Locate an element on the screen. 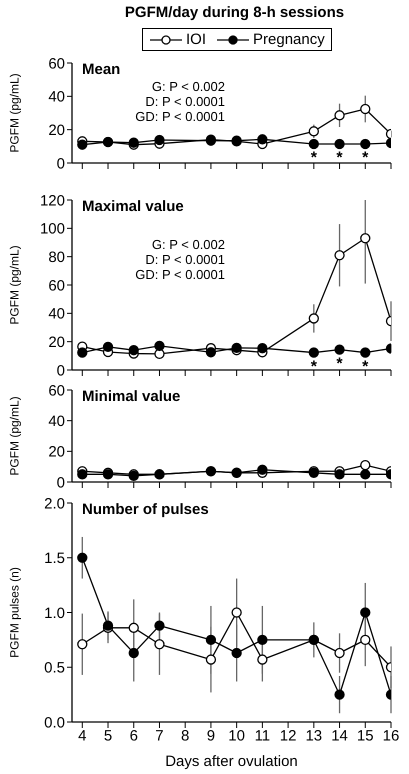  x-tick-label: 10 is located at coordinates (236, 736).